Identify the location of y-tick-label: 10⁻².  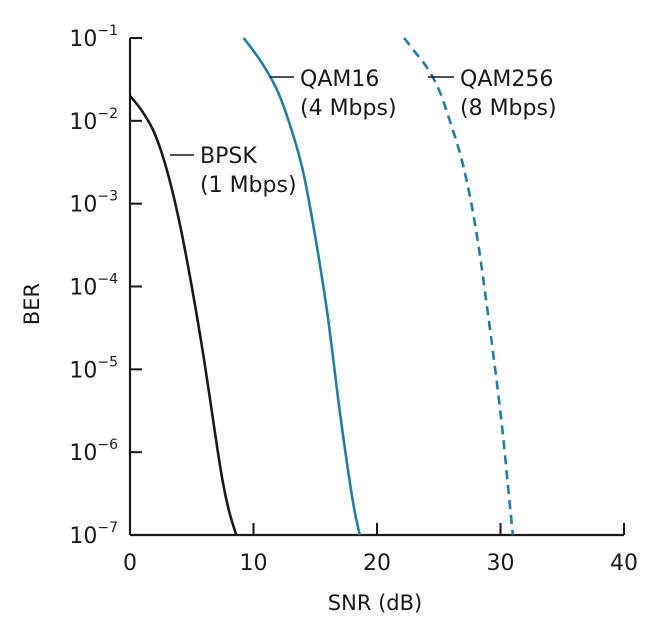
(93, 120).